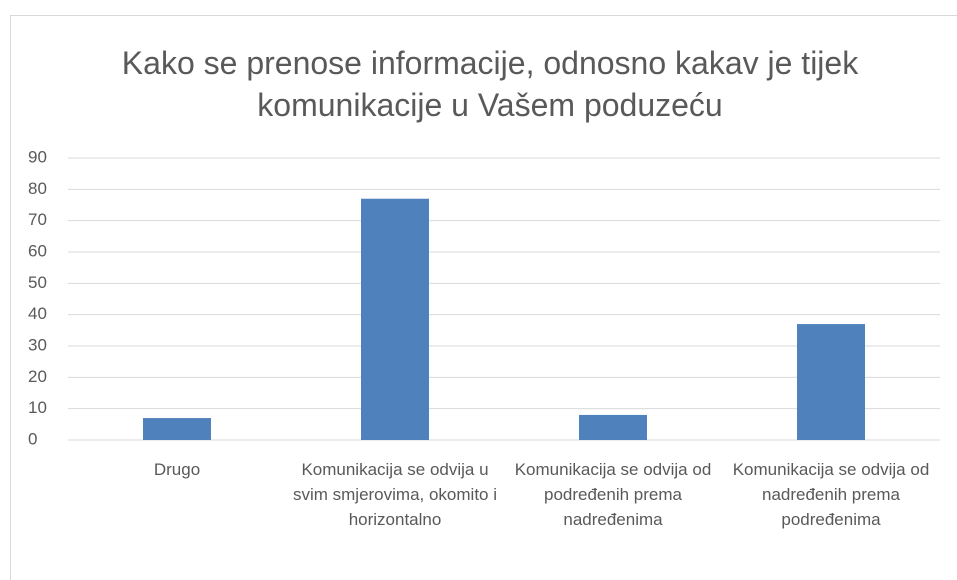  What do you see at coordinates (37, 188) in the screenshot?
I see `y-tick-label: 80` at bounding box center [37, 188].